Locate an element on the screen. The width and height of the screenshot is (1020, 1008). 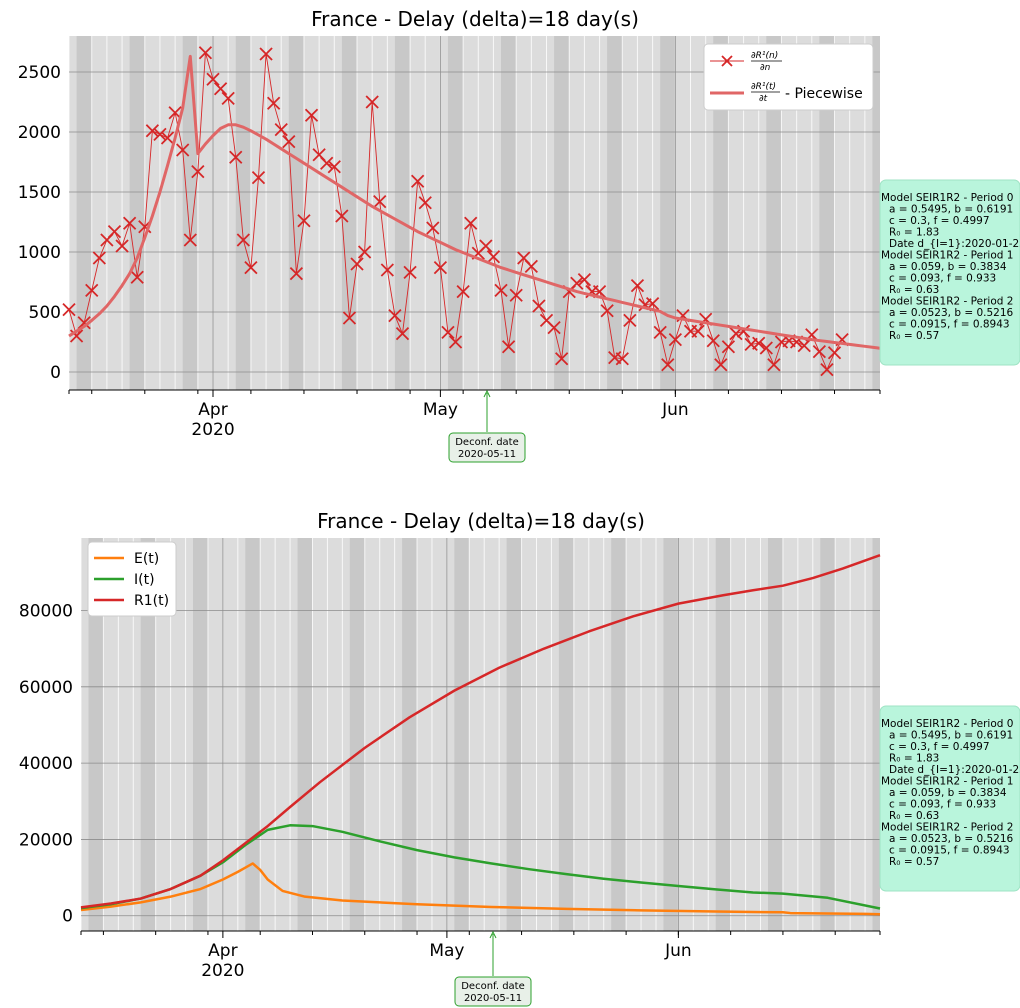
chart2-legend: E(t) I(t) R1(t) is located at coordinates (132, 579).